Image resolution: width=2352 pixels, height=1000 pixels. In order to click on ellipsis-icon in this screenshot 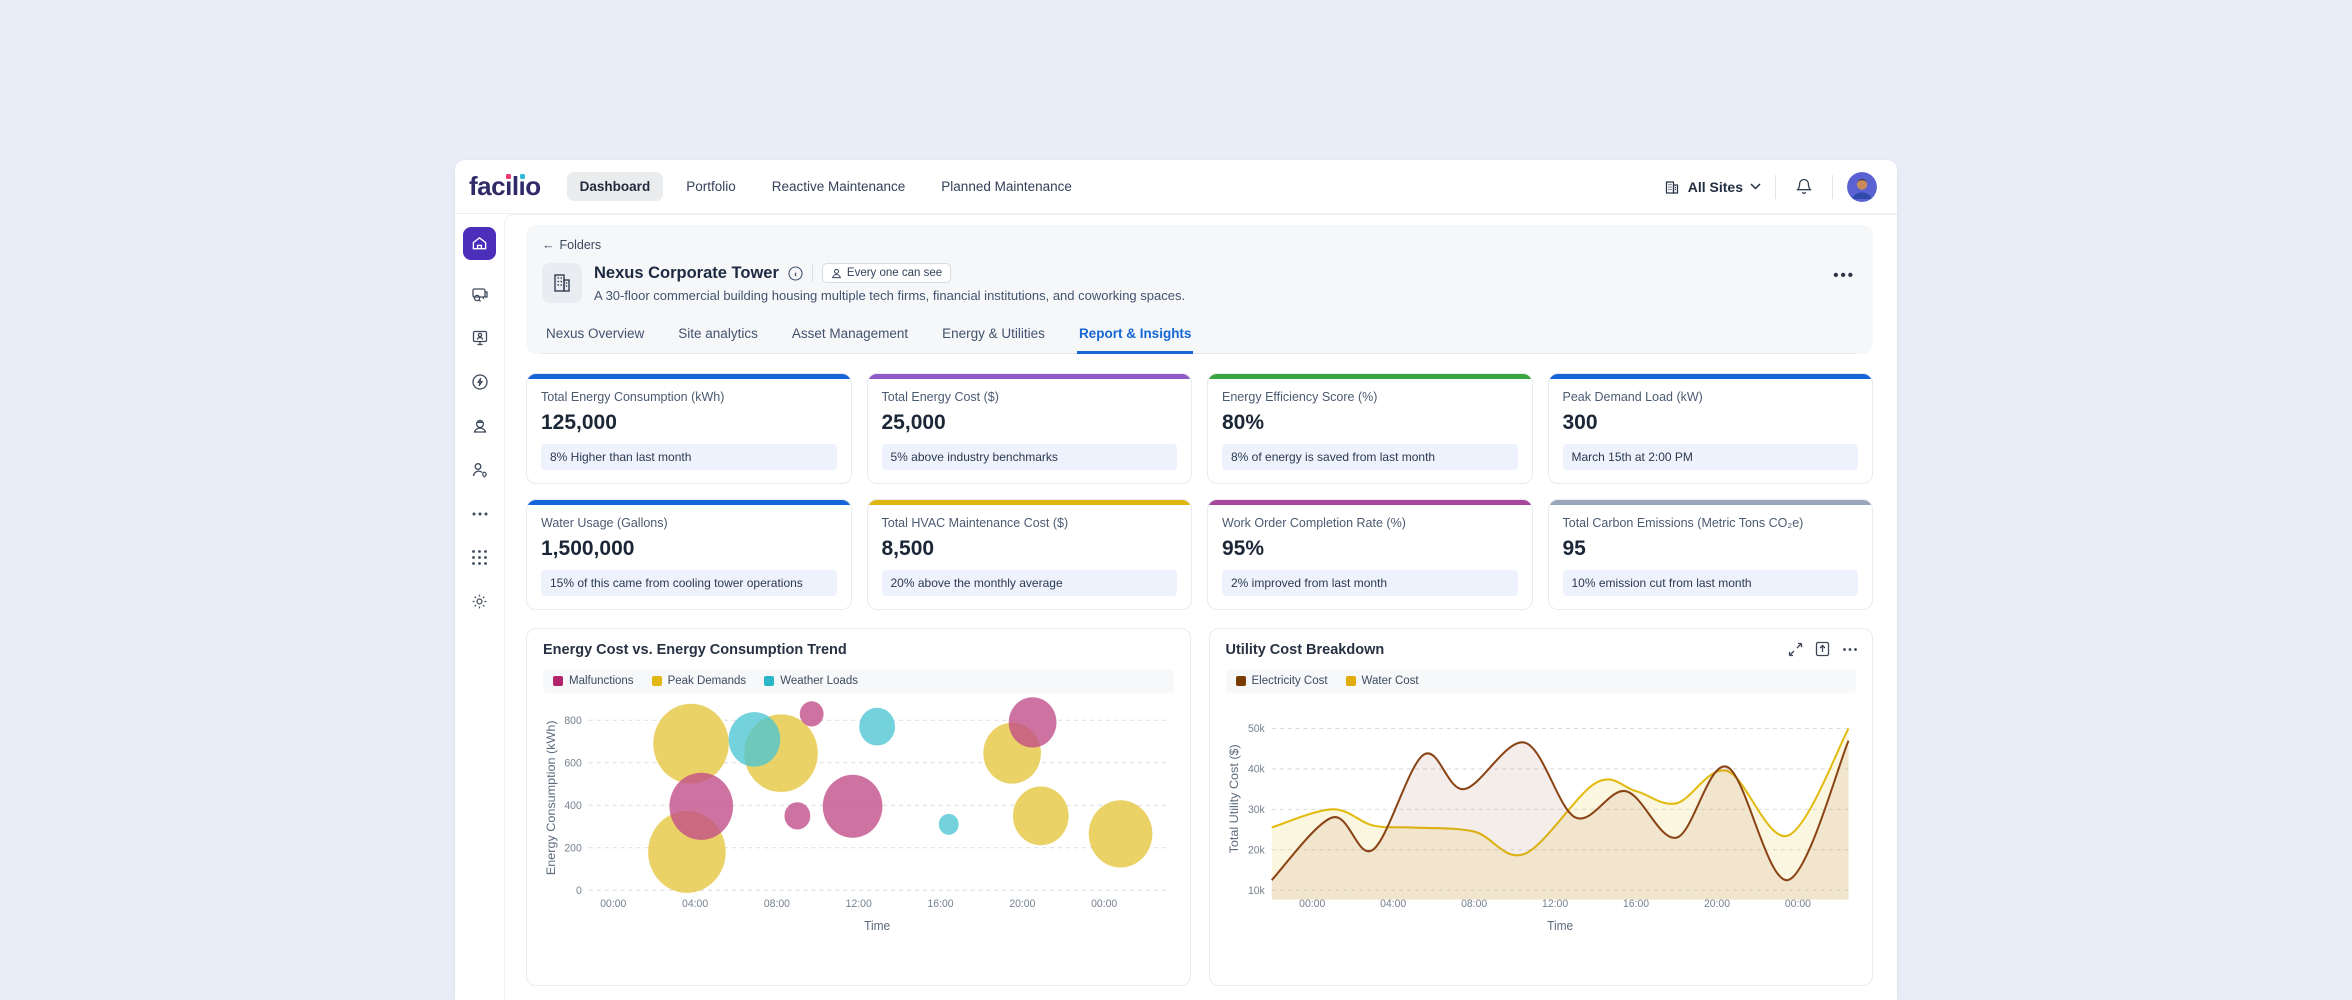, I will do `click(479, 513)`.